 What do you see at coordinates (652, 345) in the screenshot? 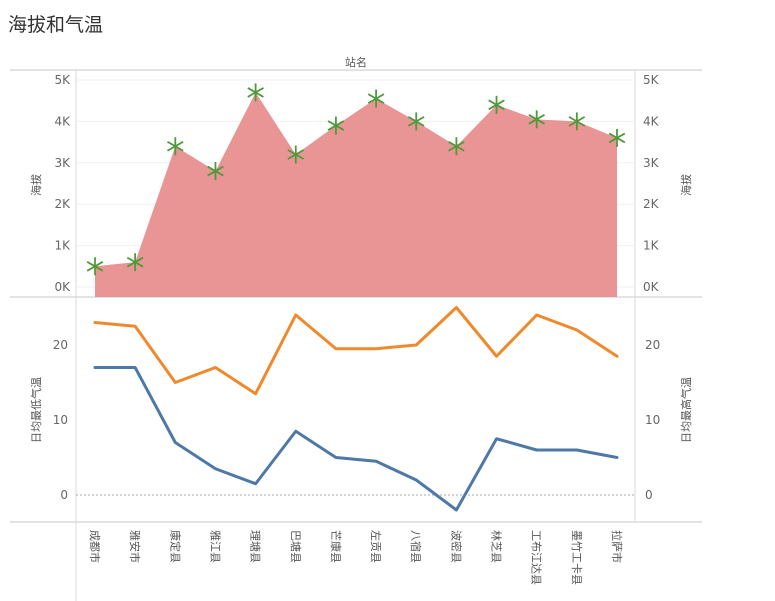
I see `bottom-right-tick-label: 20` at bounding box center [652, 345].